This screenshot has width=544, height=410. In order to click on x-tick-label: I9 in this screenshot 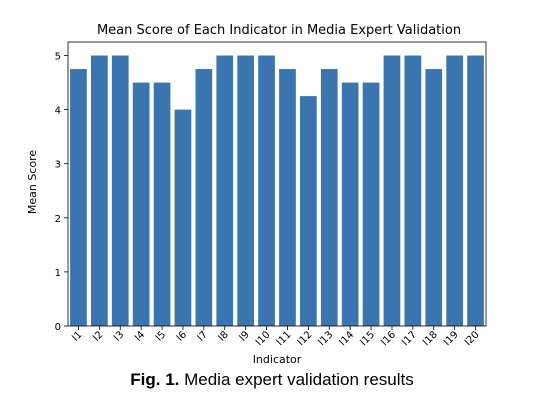, I will do `click(244, 336)`.